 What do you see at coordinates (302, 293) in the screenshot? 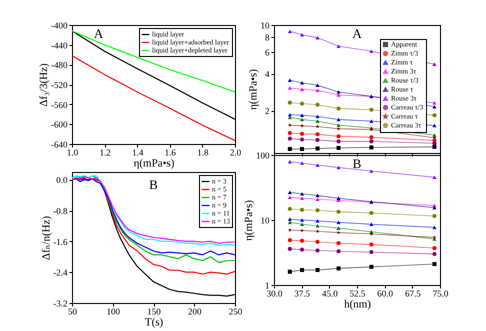
I see `x-tick-label: 37.5` at bounding box center [302, 293].